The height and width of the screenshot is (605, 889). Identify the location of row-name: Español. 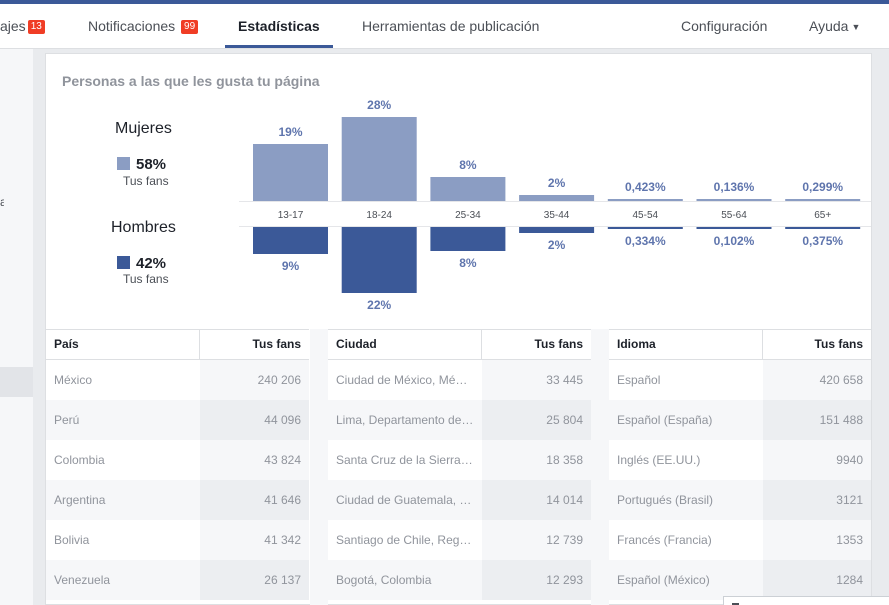
(639, 380).